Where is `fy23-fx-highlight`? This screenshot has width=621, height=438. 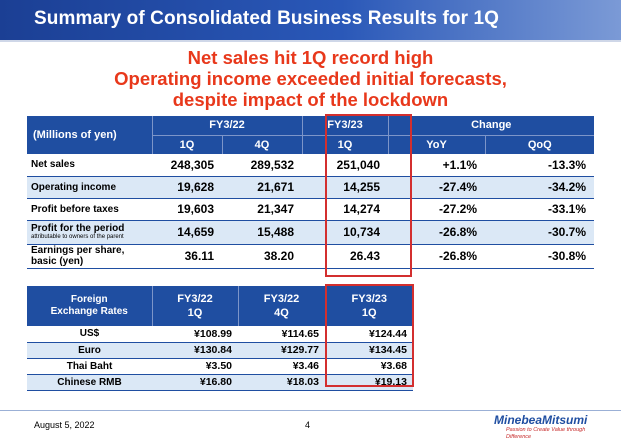 fy23-fx-highlight is located at coordinates (369, 335).